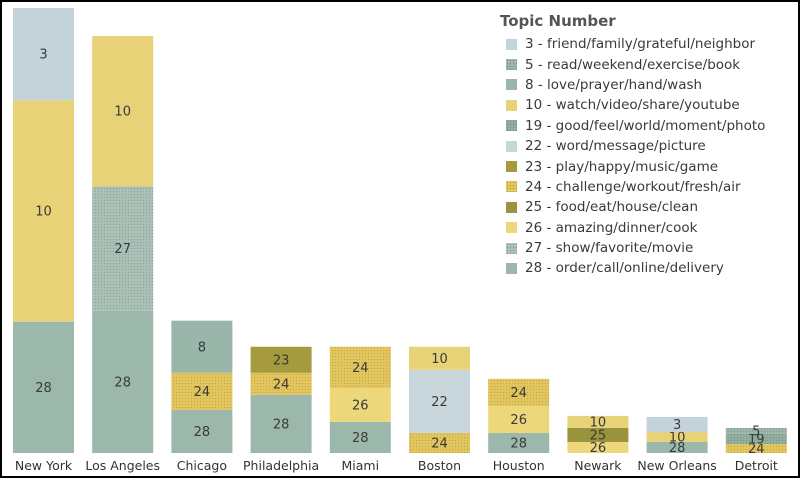 This screenshot has width=800, height=478. I want to click on legend-label: 5 - read/weekend/exercise/book, so click(633, 64).